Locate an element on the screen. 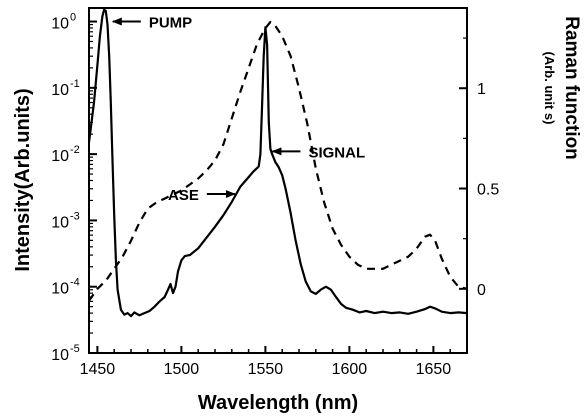 This screenshot has width=584, height=420. y-right-axis-title: Raman function is located at coordinates (571, 88).